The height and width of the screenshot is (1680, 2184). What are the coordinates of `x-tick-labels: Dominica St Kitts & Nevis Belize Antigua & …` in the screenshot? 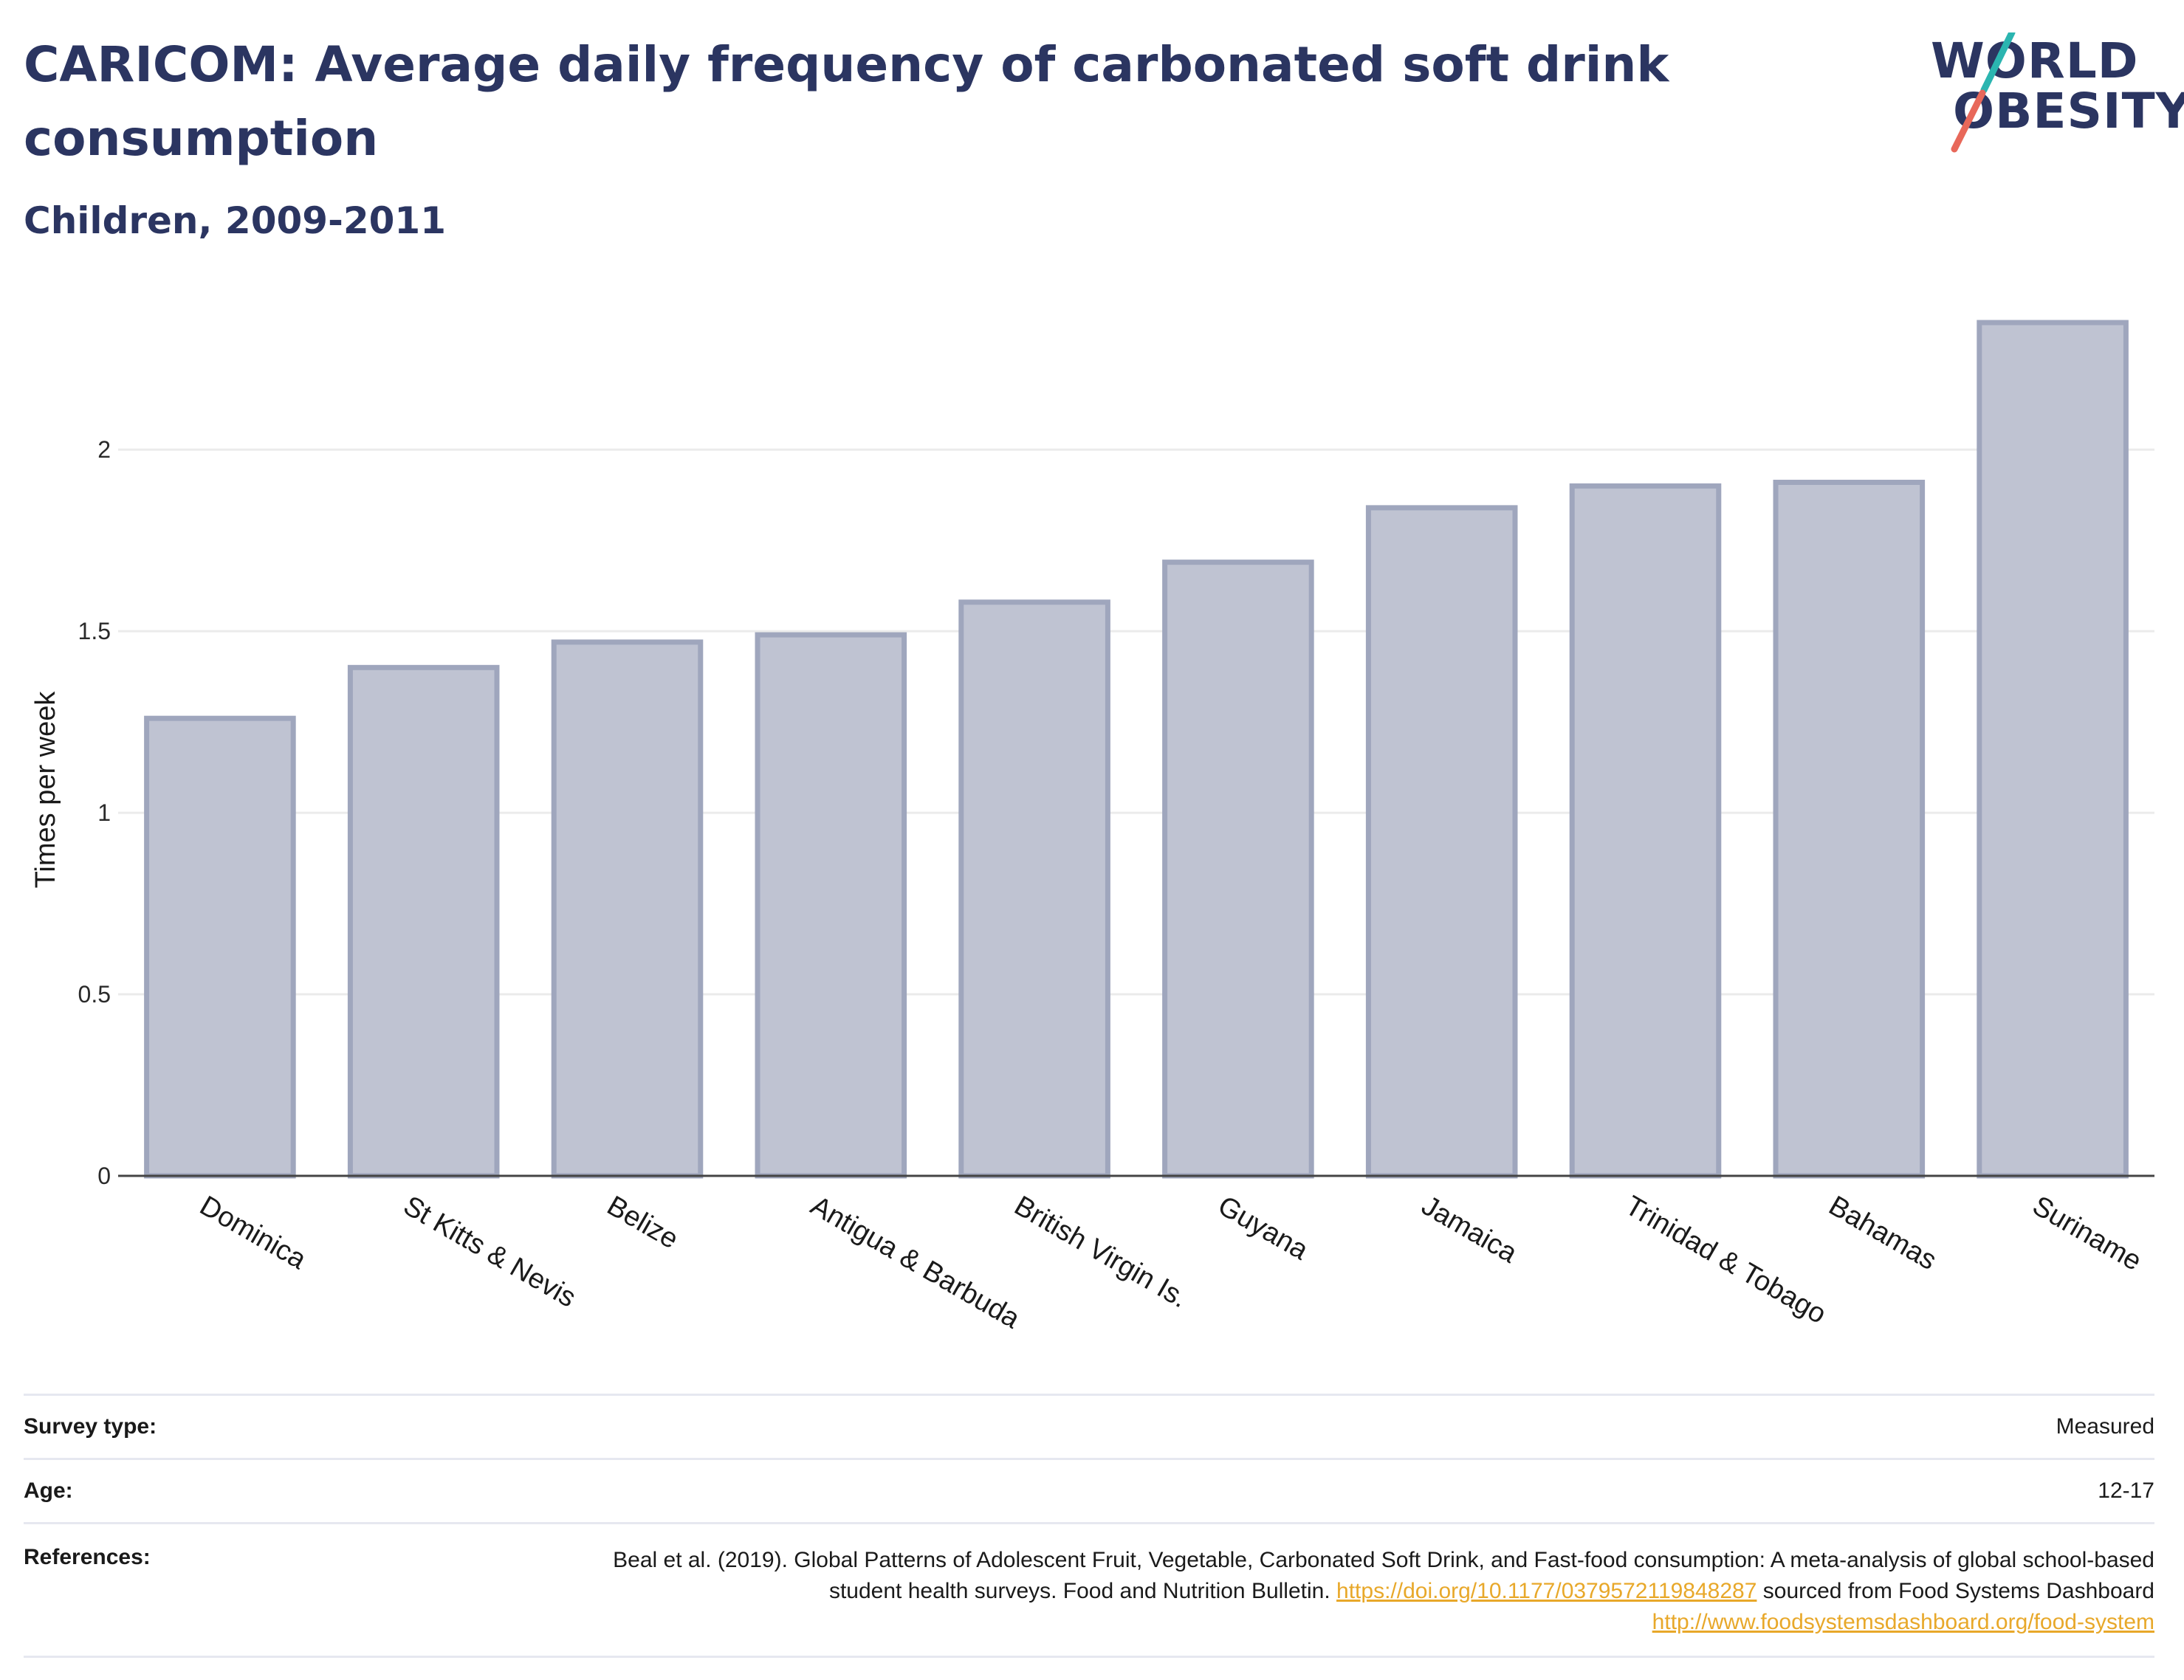 It's located at (1170, 1262).